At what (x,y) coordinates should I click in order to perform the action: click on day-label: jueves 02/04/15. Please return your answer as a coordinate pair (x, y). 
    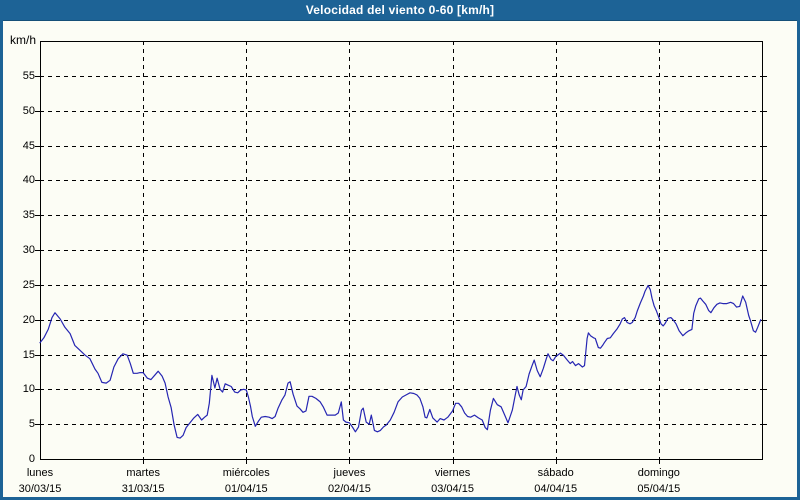
    Looking at the image, I should click on (349, 481).